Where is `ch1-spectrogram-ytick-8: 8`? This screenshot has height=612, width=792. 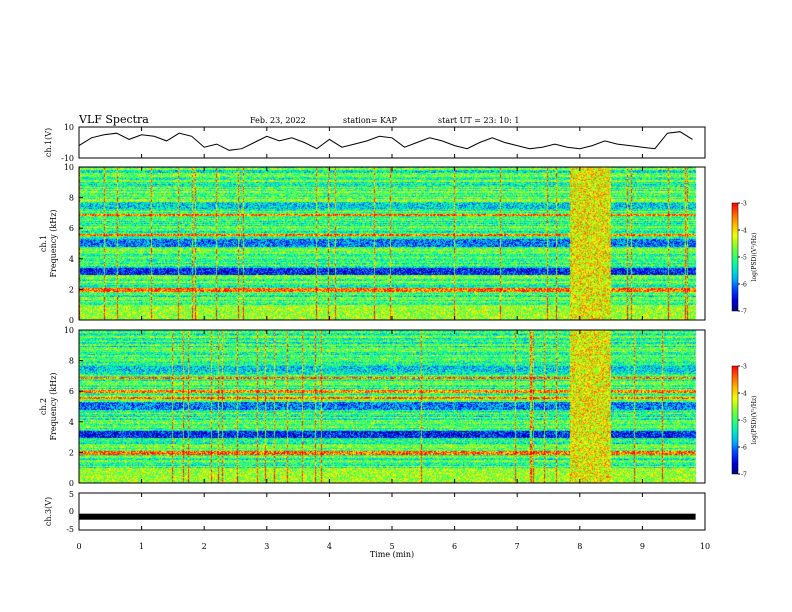 ch1-spectrogram-ytick-8: 8 is located at coordinates (71, 198).